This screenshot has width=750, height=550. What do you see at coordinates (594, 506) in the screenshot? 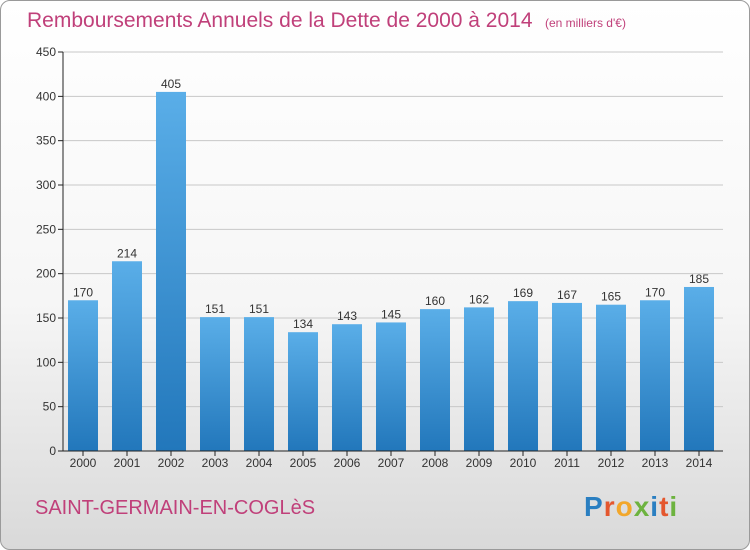
I see `logo-letter: P` at bounding box center [594, 506].